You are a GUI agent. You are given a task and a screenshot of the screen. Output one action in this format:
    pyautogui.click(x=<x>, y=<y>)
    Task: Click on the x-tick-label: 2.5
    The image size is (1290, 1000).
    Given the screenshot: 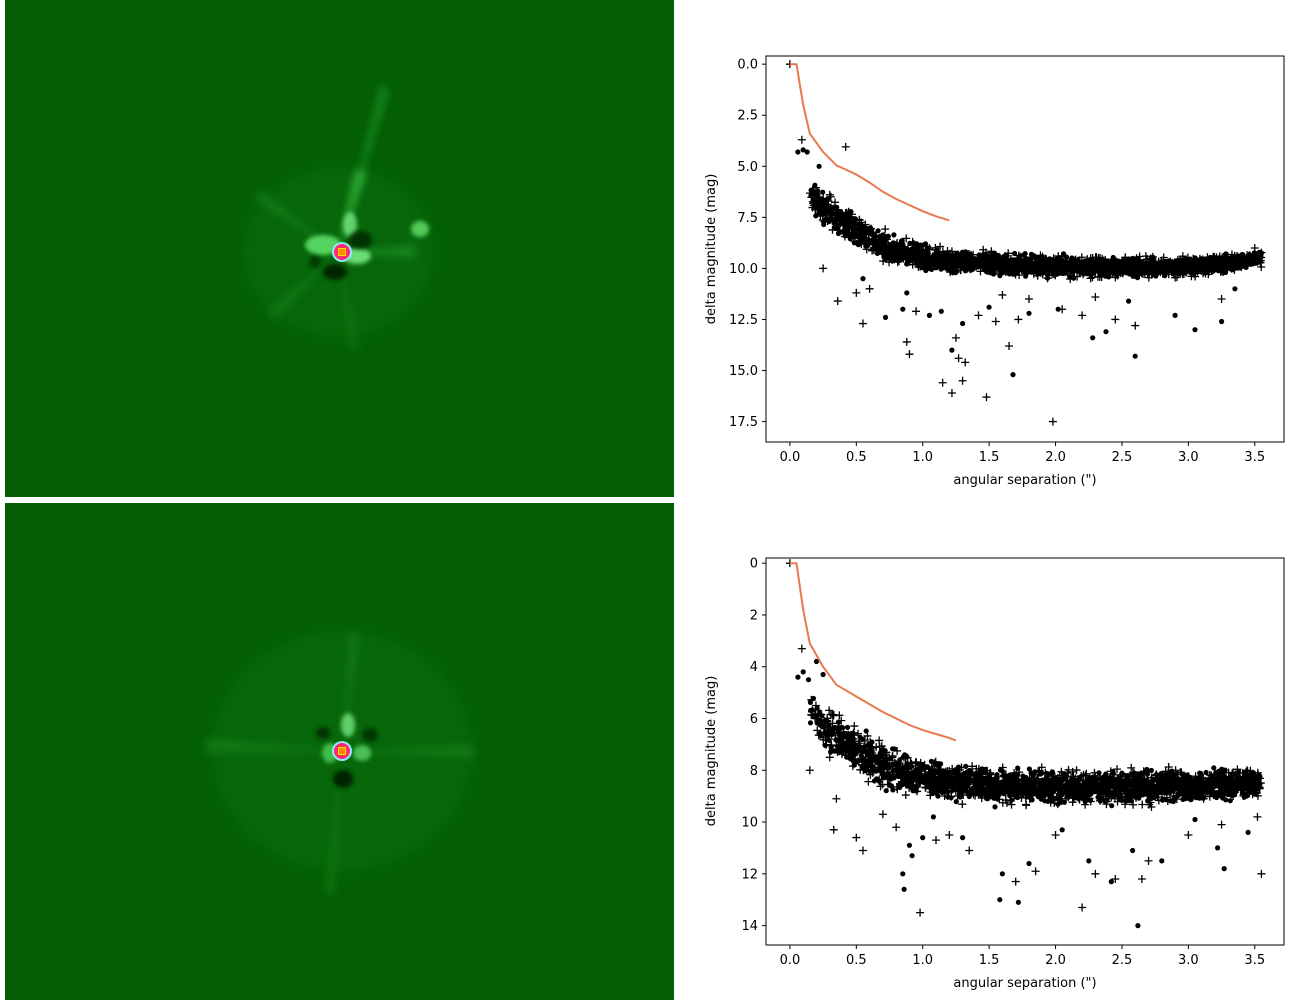 What is the action you would take?
    pyautogui.click(x=1122, y=457)
    